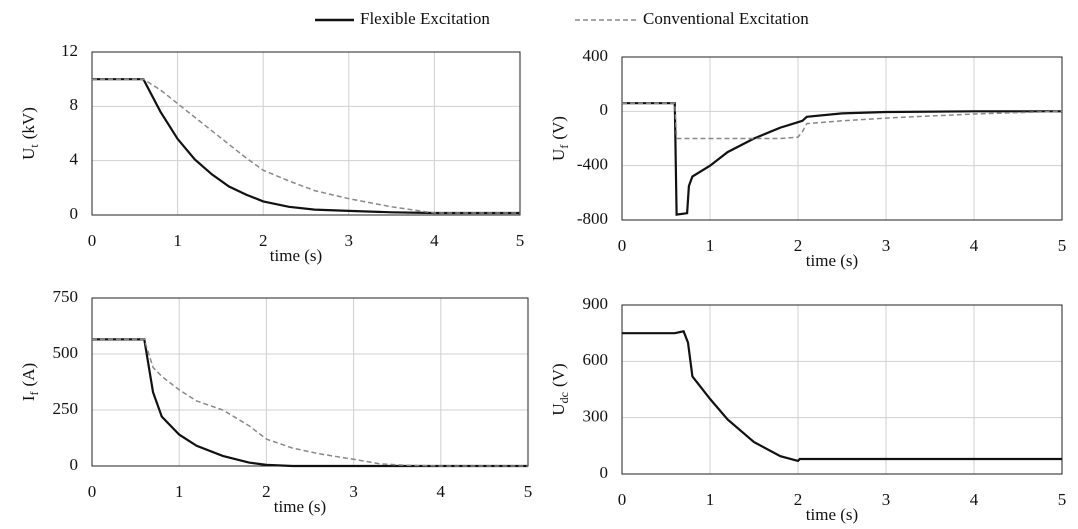 The height and width of the screenshot is (529, 1078). I want to click on y-label-symbol: I, so click(28, 398).